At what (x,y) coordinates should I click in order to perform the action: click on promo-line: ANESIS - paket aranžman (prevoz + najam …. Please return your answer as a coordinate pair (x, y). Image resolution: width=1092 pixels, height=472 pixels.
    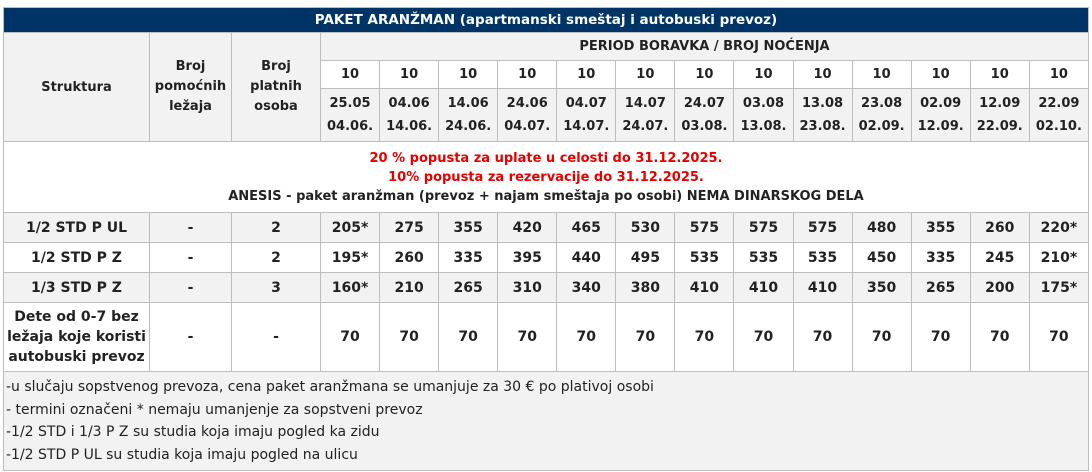
    Looking at the image, I should click on (546, 196).